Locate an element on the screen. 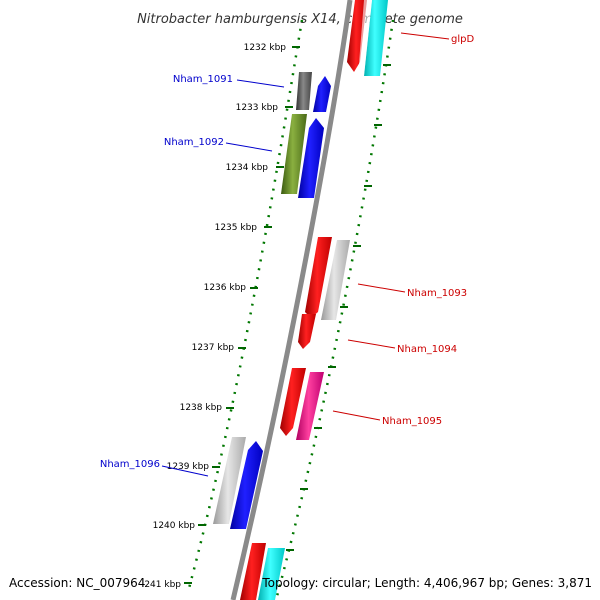 The height and width of the screenshot is (600, 600). gene-bottom-pair is located at coordinates (262, 571).